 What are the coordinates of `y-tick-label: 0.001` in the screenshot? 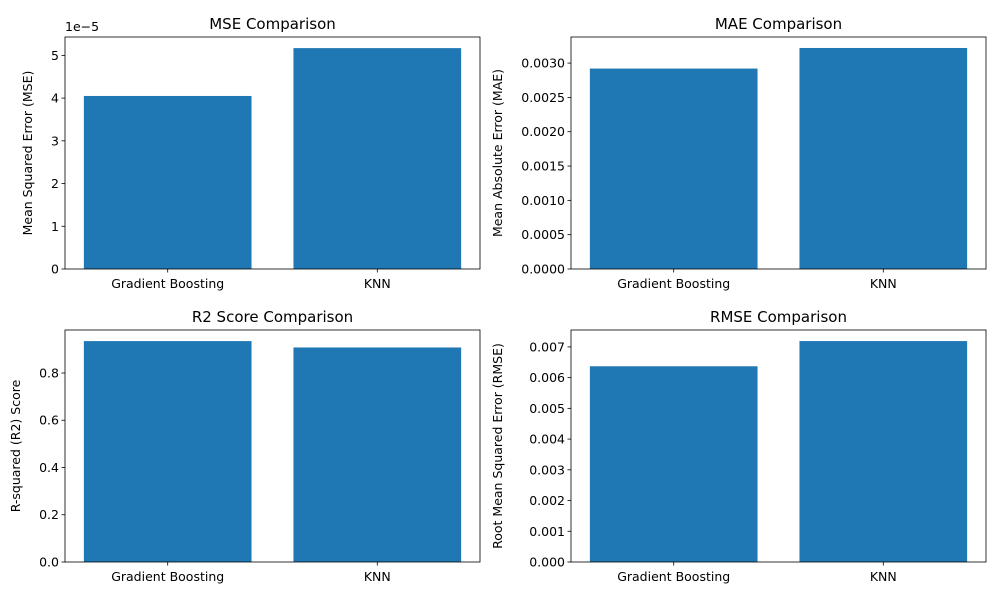 It's located at (547, 531).